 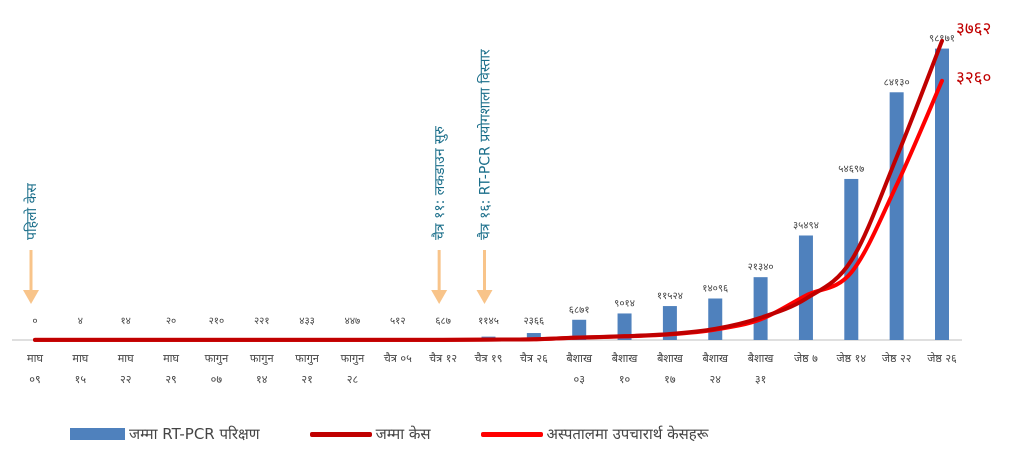 What do you see at coordinates (760, 379) in the screenshot?
I see `category-label-line2: ३१` at bounding box center [760, 379].